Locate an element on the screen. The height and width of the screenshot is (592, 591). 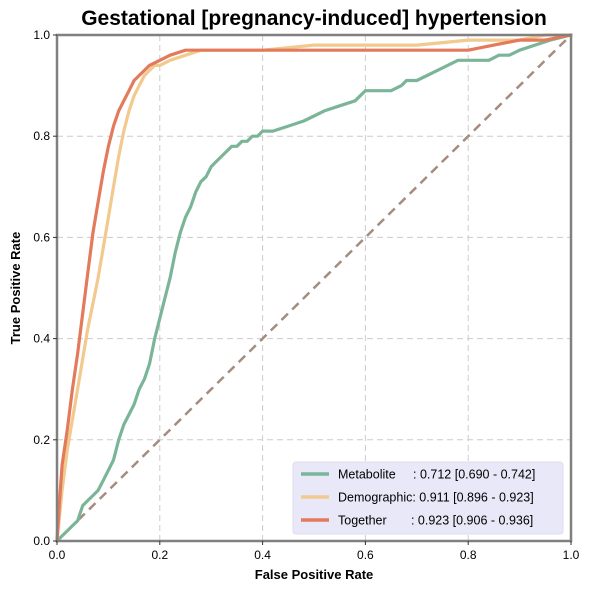
x-tick-label: 0.0 is located at coordinates (57, 555).